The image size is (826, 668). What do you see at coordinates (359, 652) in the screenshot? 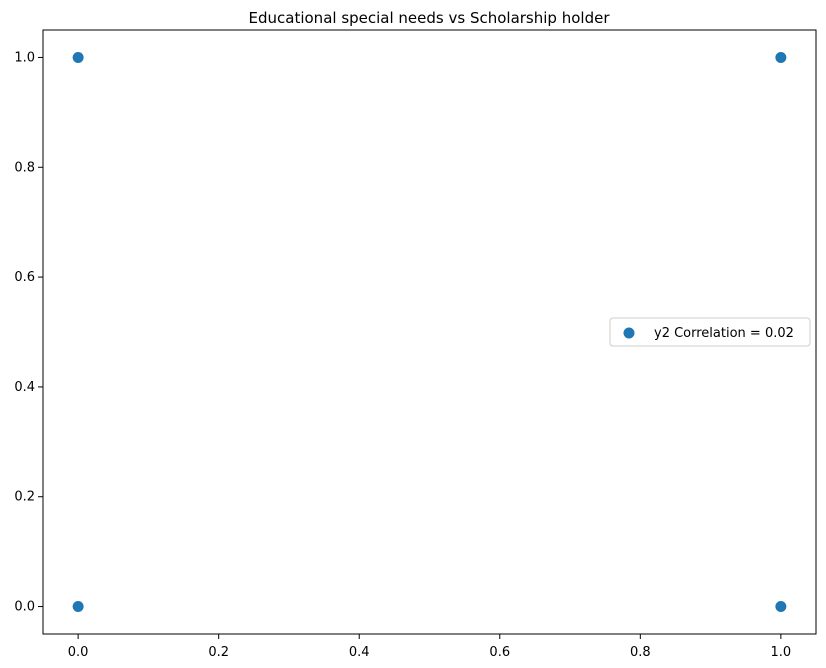
I see `x-tick-label: 0.4` at bounding box center [359, 652].